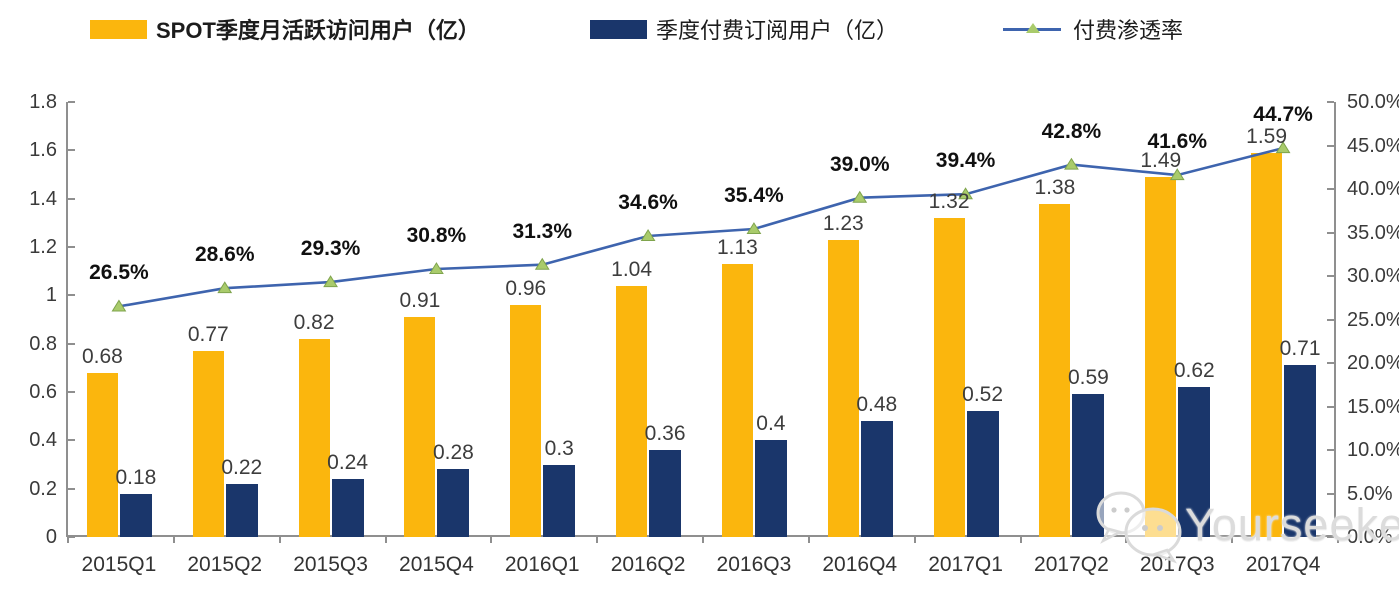 The image size is (1399, 596). What do you see at coordinates (43, 392) in the screenshot?
I see `left-axis-label: 0.6` at bounding box center [43, 392].